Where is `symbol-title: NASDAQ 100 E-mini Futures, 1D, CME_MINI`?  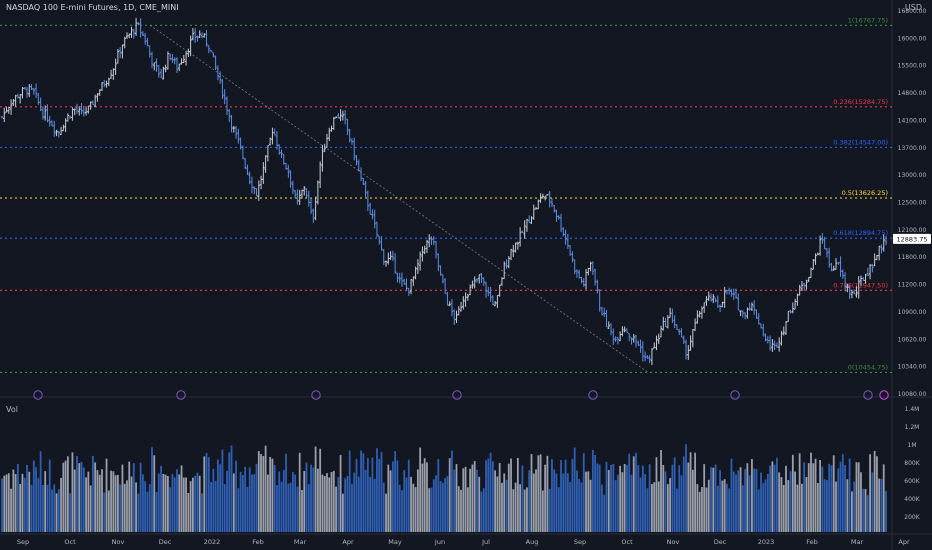 symbol-title: NASDAQ 100 E-mini Futures, 1D, CME_MINI is located at coordinates (92, 7).